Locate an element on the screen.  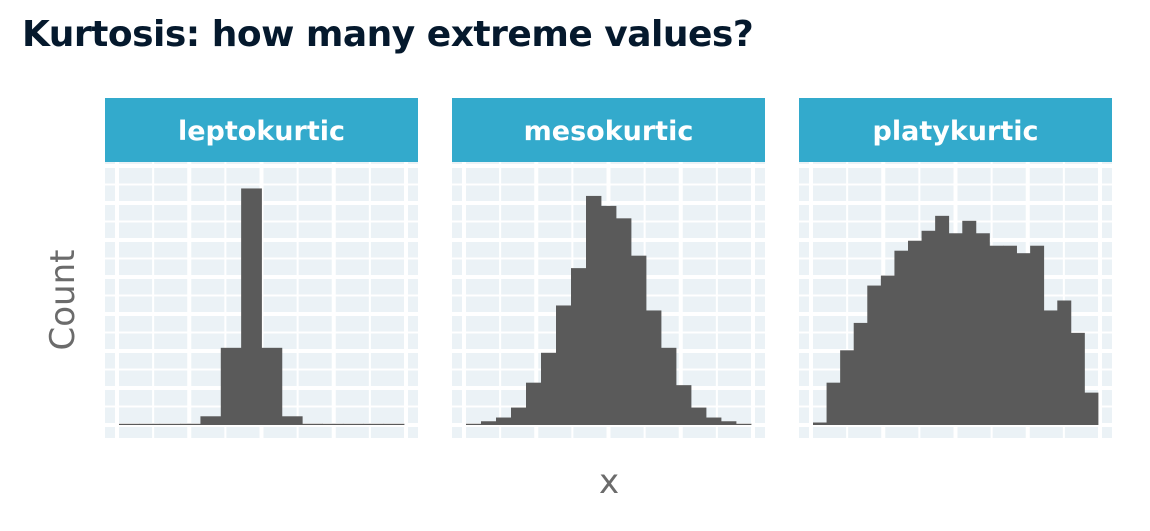
y-axis-title: Count is located at coordinates (63, 300).